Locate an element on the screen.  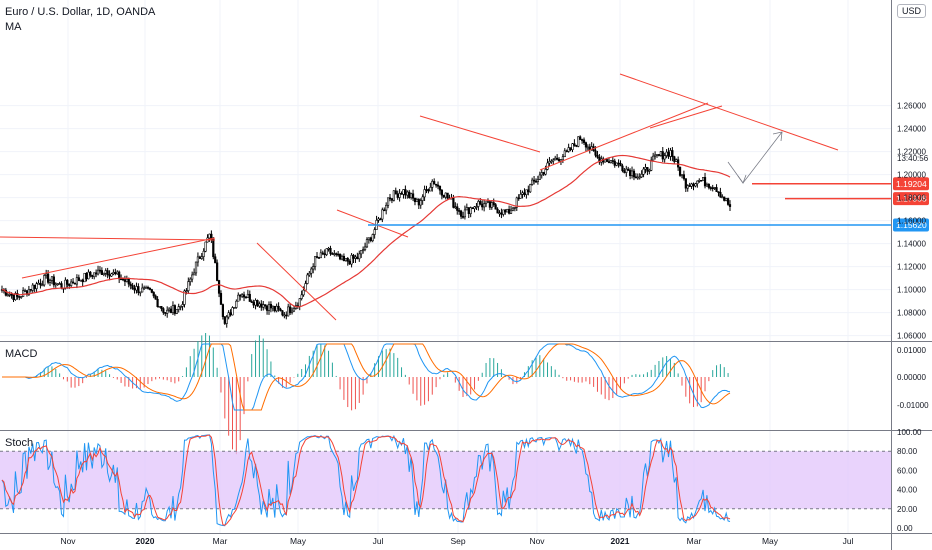
macd-axis-tick: 0.00000 is located at coordinates (911, 377).